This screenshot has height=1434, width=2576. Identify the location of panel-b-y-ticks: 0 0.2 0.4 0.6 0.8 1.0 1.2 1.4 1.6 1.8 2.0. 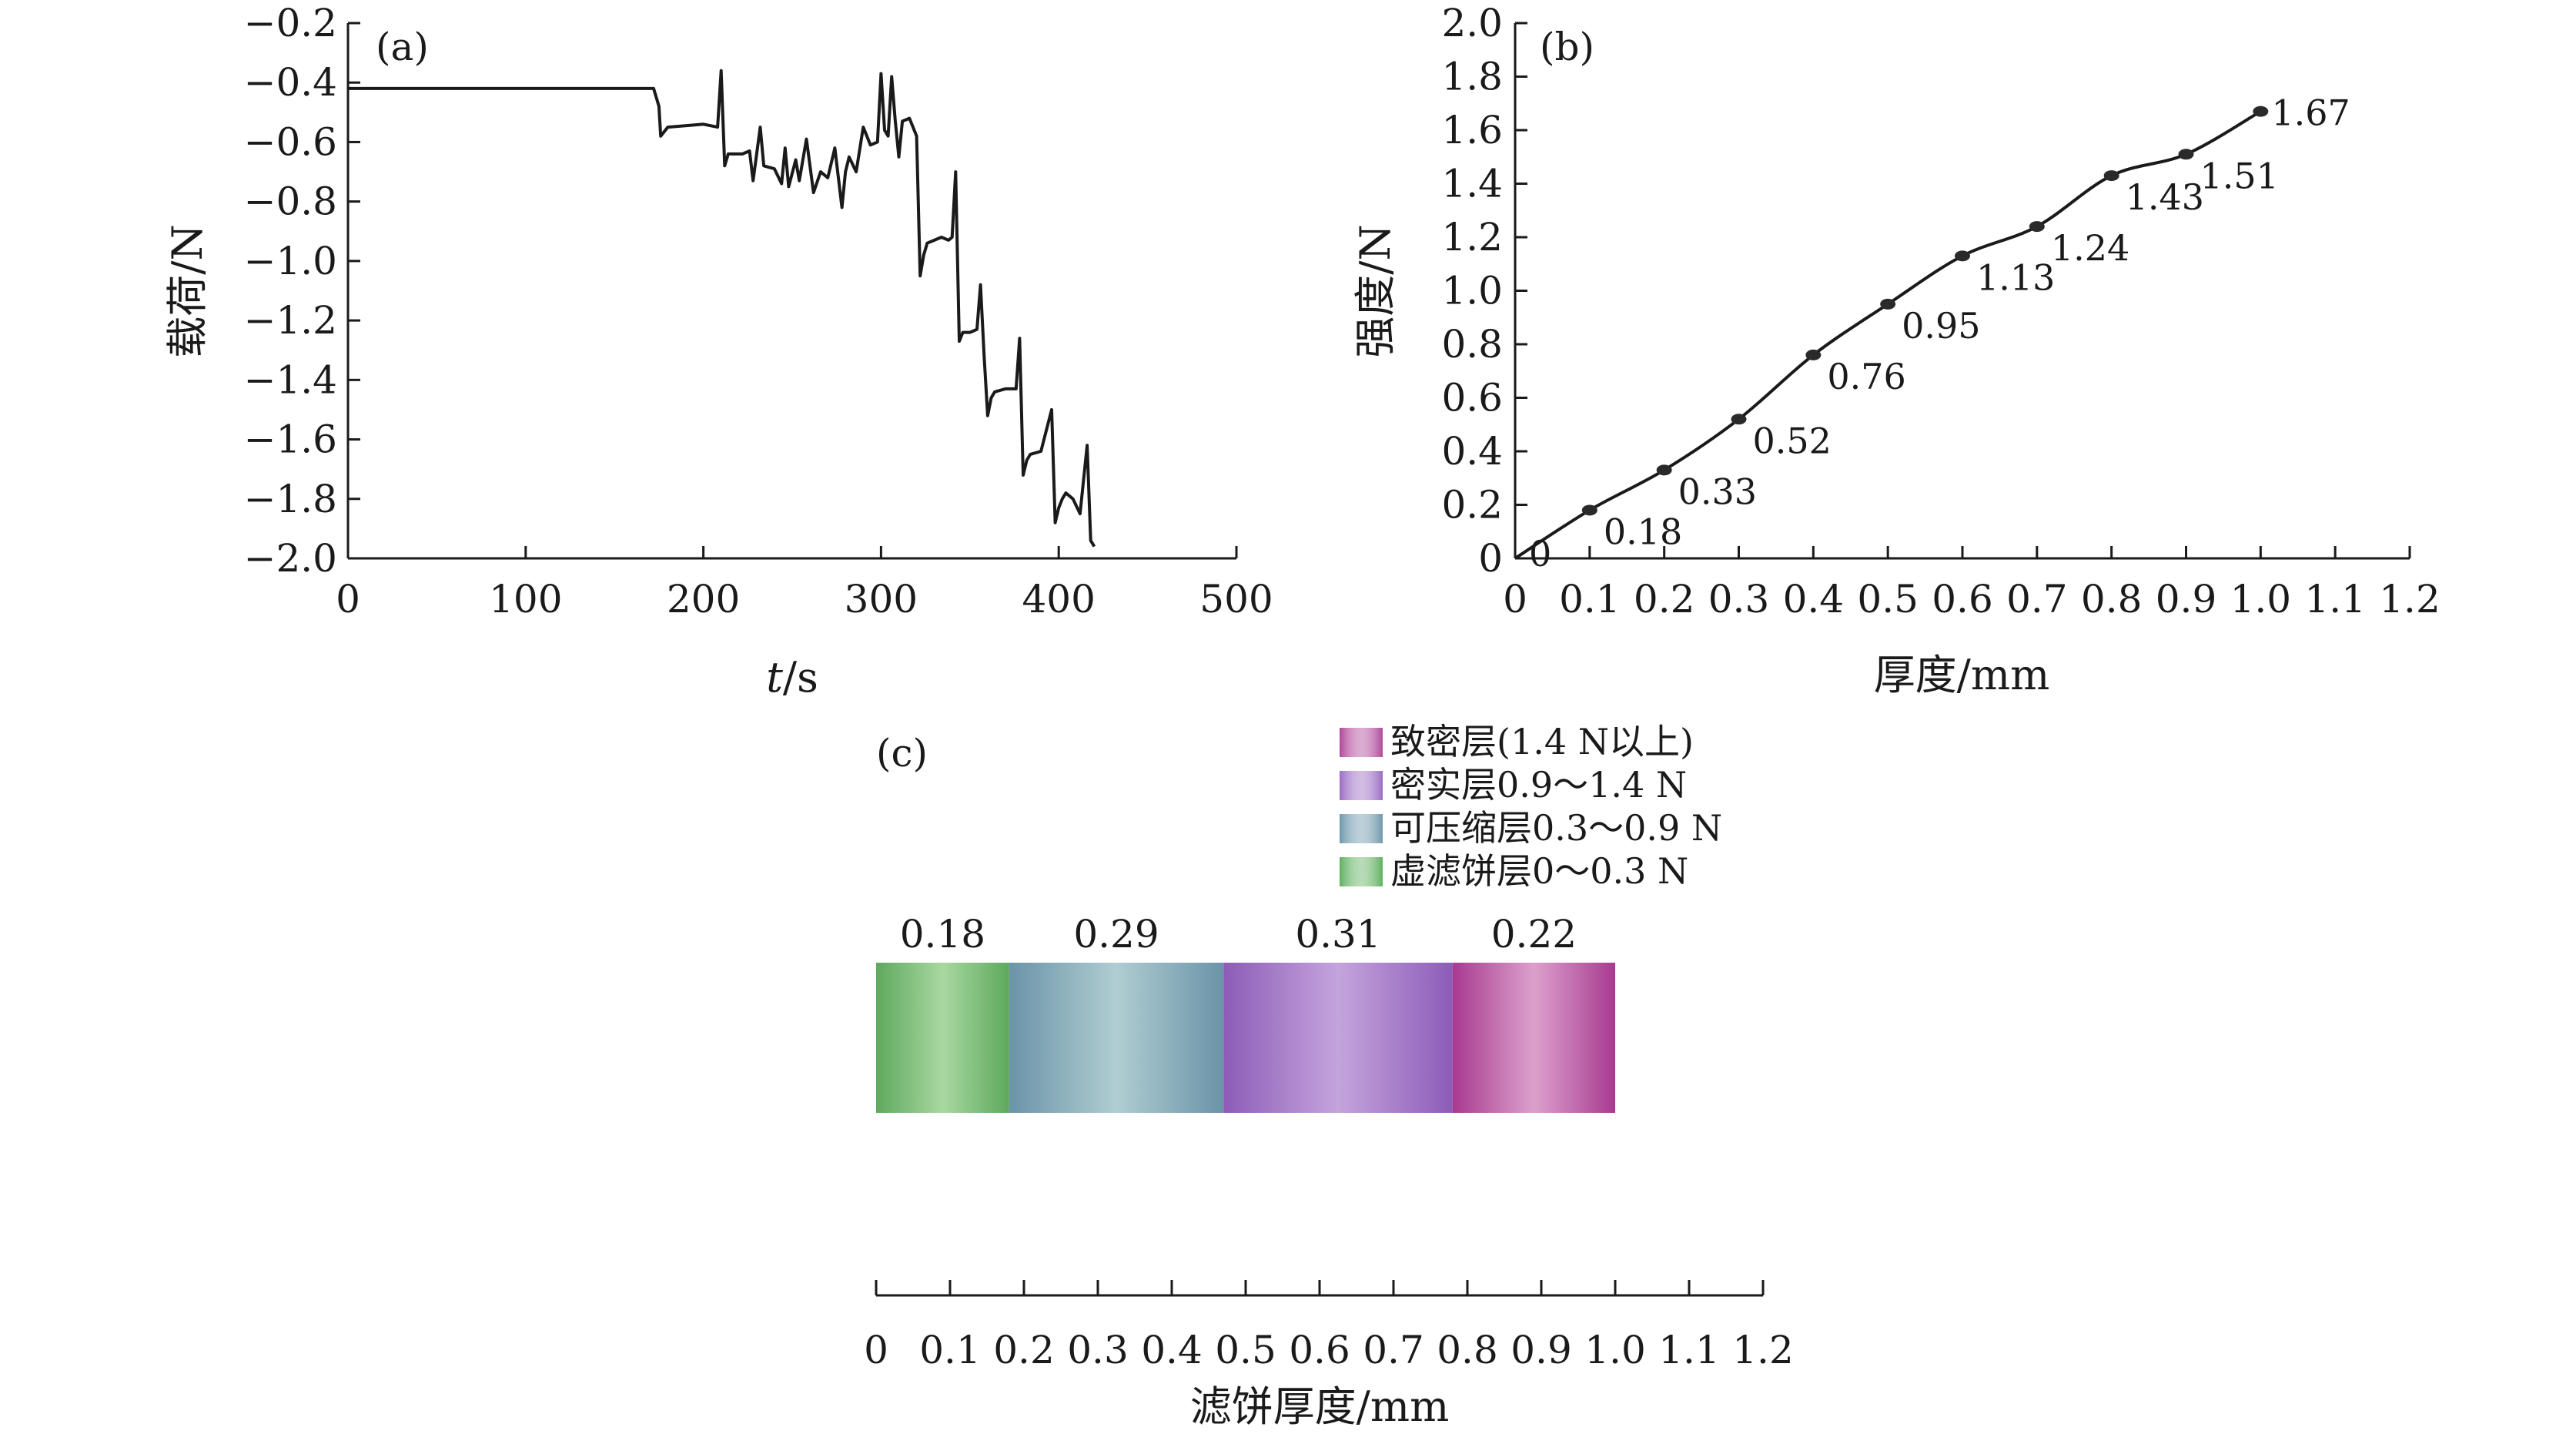
(1484, 291).